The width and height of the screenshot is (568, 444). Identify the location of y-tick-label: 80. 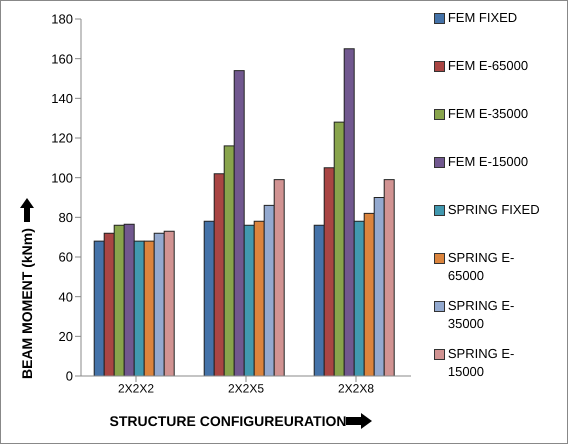
(65, 217).